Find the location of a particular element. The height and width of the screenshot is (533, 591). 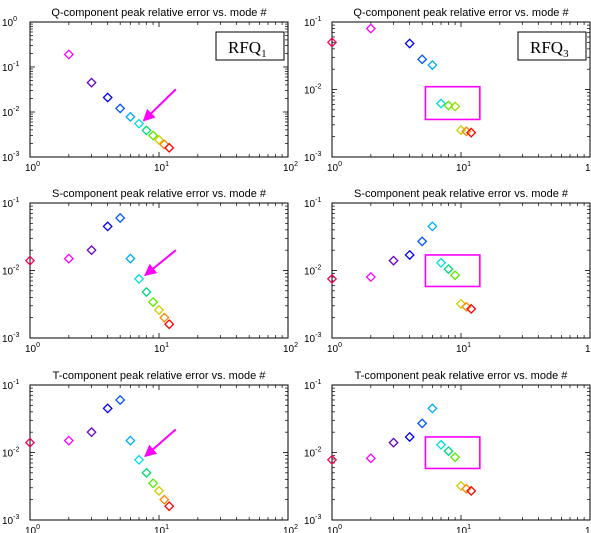

rfq-label: RFQ3 is located at coordinates (549, 49).